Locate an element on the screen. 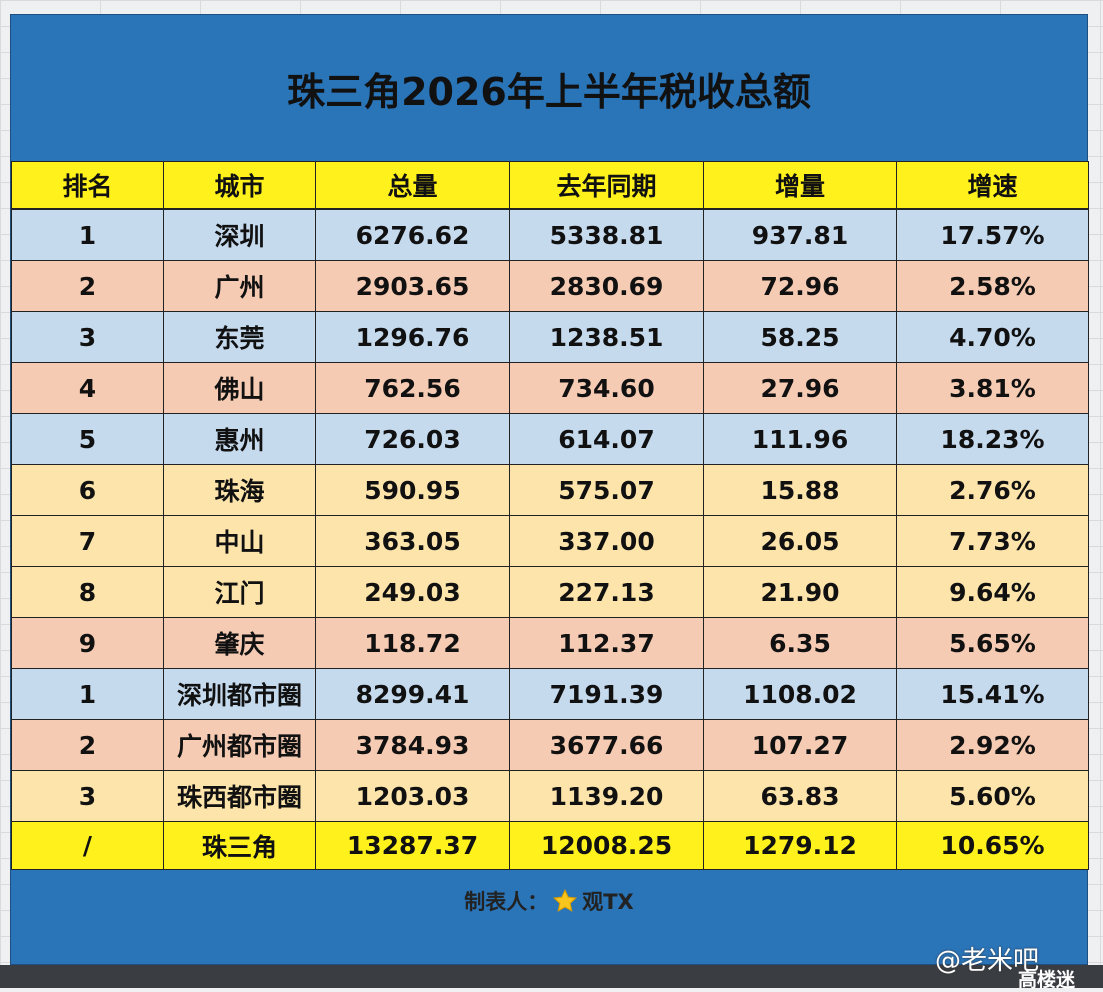 The height and width of the screenshot is (992, 1103). header-cell: 增量 is located at coordinates (800, 185).